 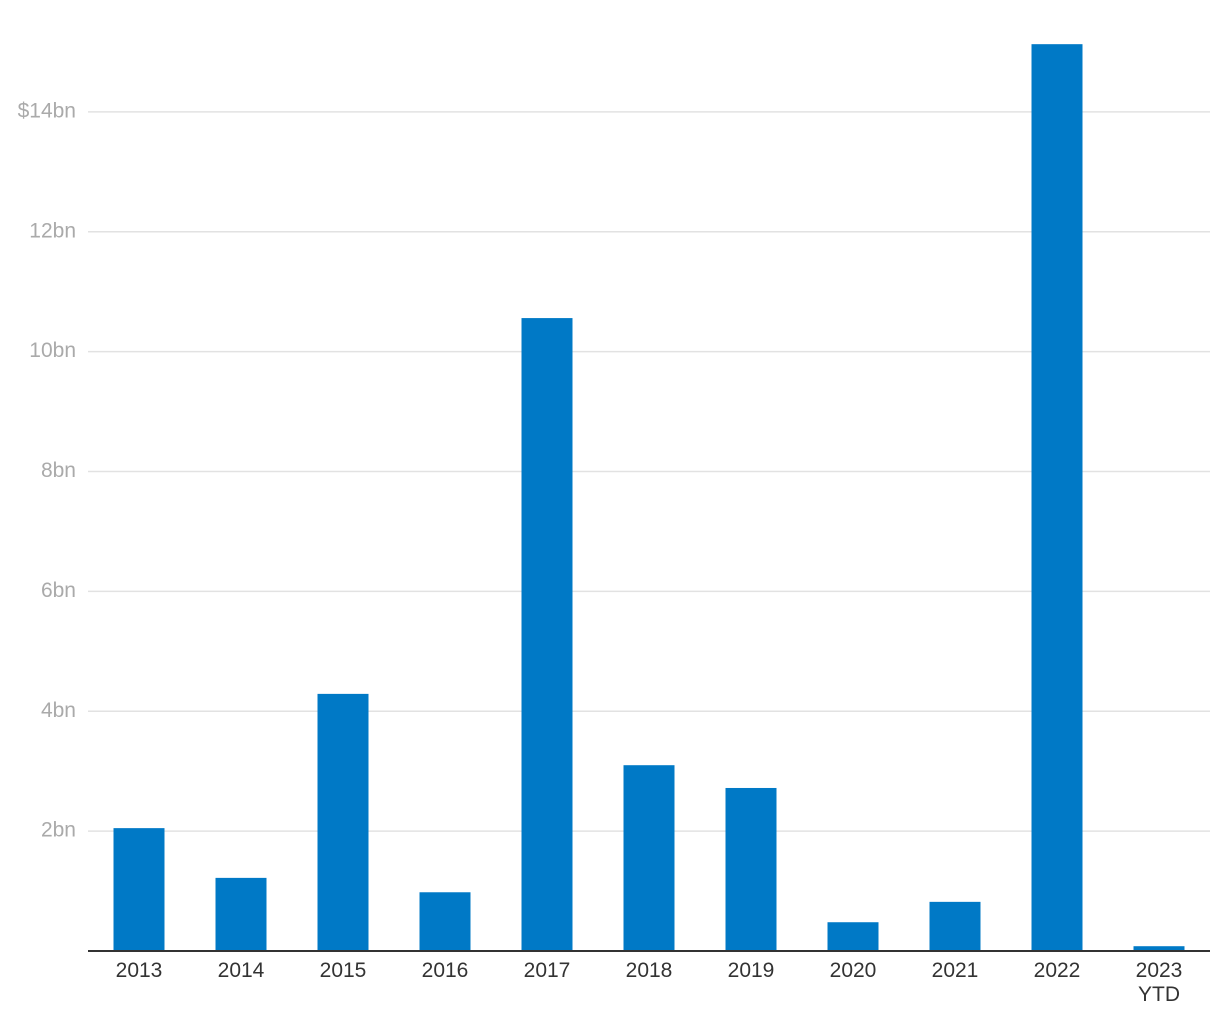 I want to click on y-tick-label: 2bn, so click(x=58, y=830).